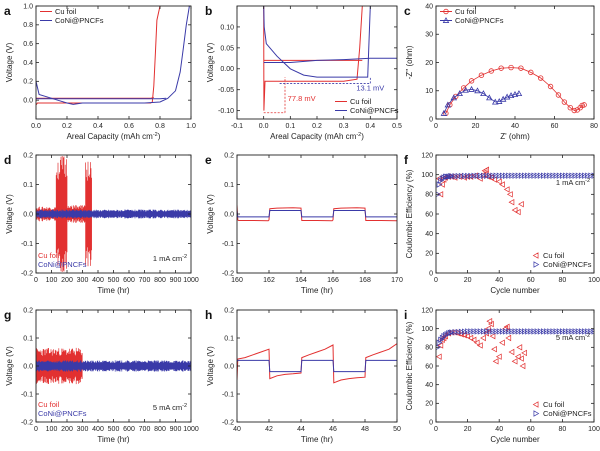  Describe the element at coordinates (28, 185) in the screenshot. I see `y-tick-label-d: 0.1` at that location.